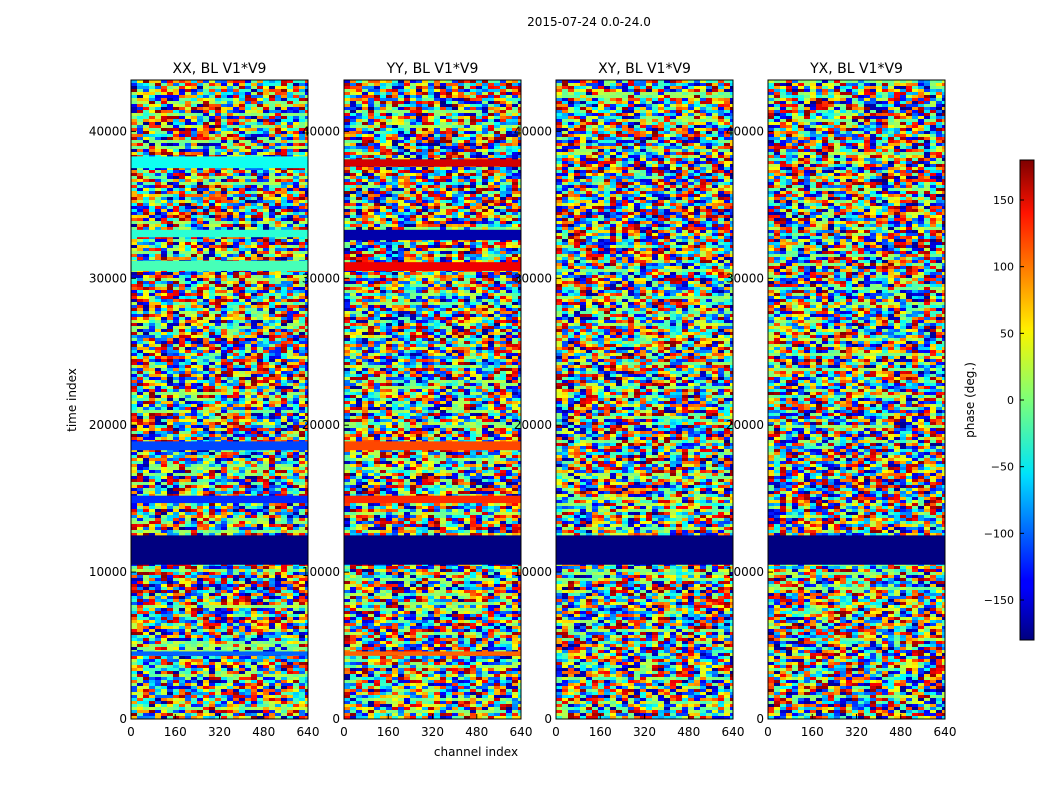  Describe the element at coordinates (1003, 267) in the screenshot. I see `colorbar-tick-label: 100` at that location.